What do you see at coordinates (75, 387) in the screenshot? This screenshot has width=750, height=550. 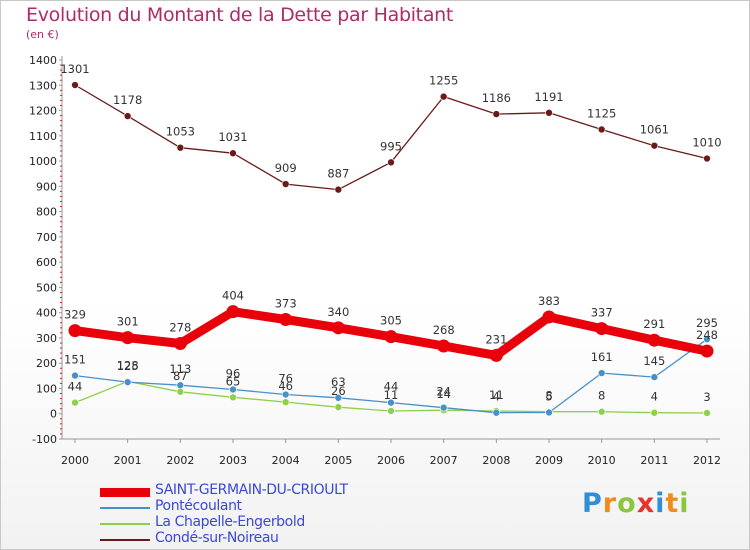 I see `data-label: 44` at bounding box center [75, 387].